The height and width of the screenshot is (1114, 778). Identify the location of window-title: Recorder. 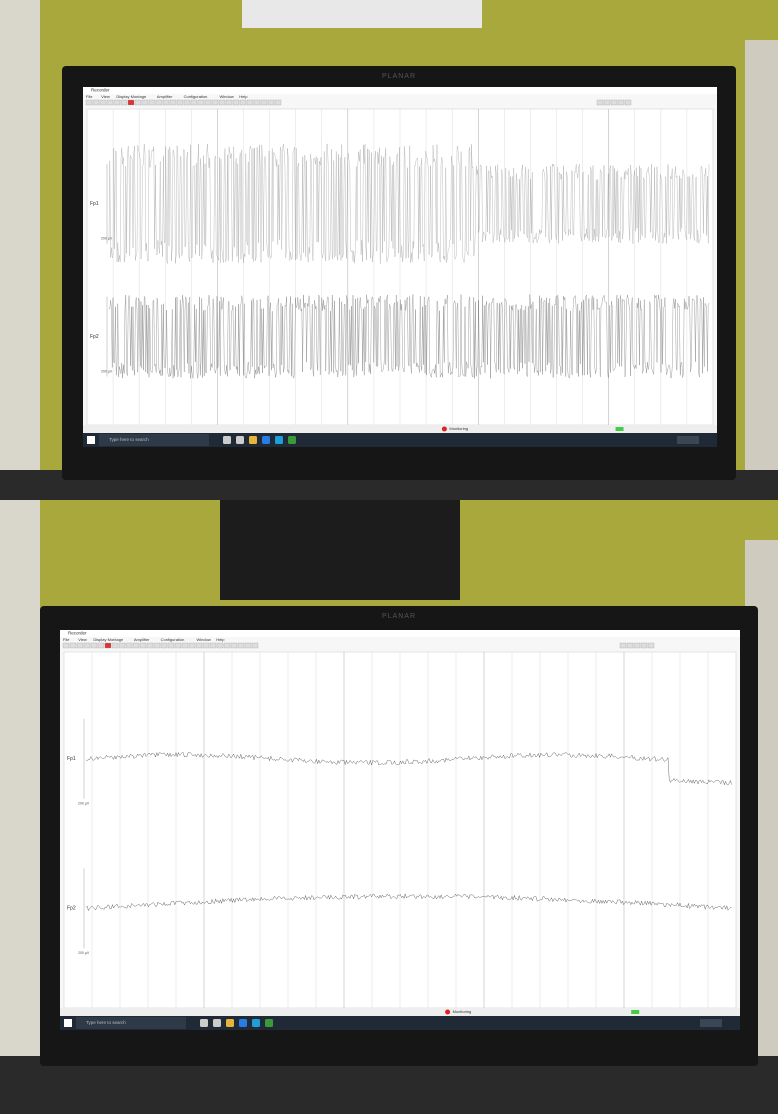
(77, 633).